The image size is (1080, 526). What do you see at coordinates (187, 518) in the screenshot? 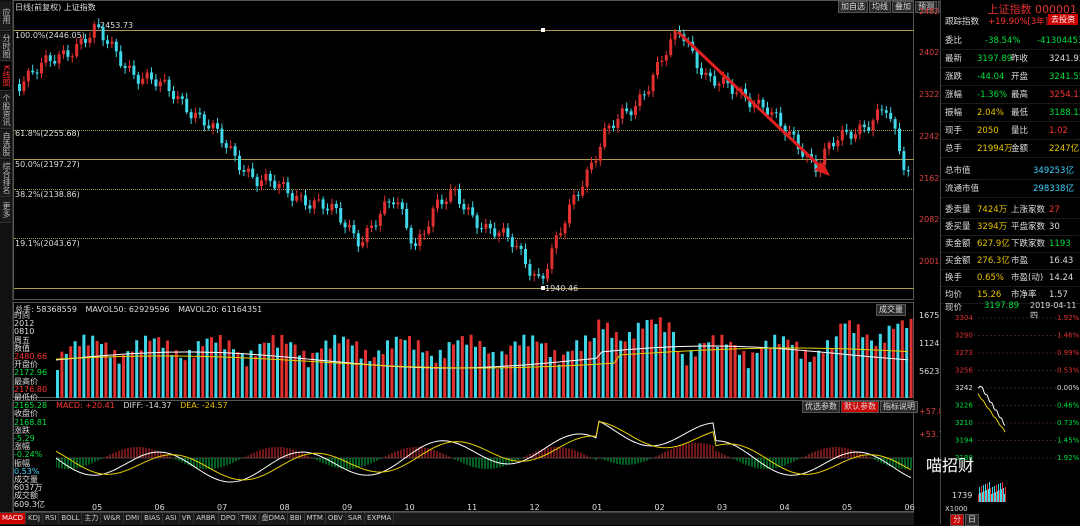
I see `indicator-tab: VR` at bounding box center [187, 518].